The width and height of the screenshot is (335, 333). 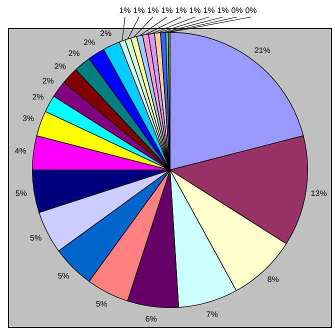 What do you see at coordinates (273, 279) in the screenshot?
I see `data-label: 8%` at bounding box center [273, 279].